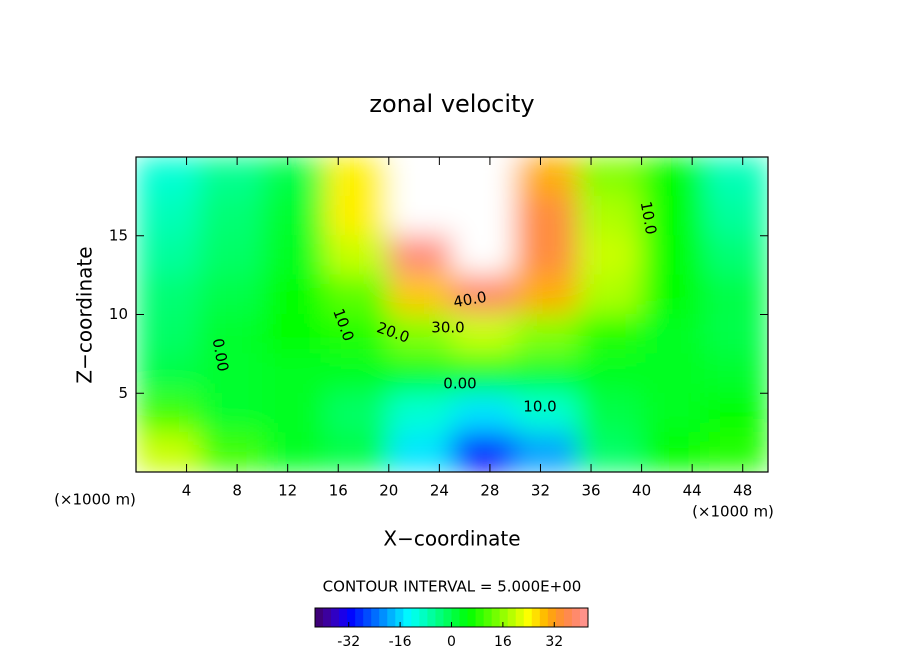  Describe the element at coordinates (338, 491) in the screenshot. I see `x-tick-label: 16` at that location.